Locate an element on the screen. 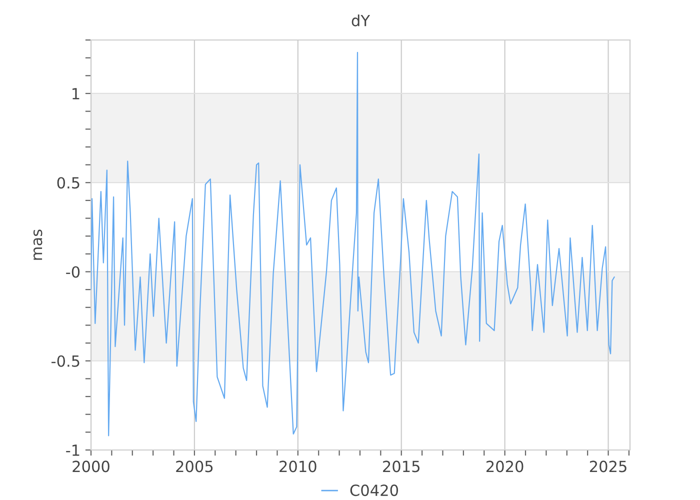  chart-title: dY is located at coordinates (361, 20).